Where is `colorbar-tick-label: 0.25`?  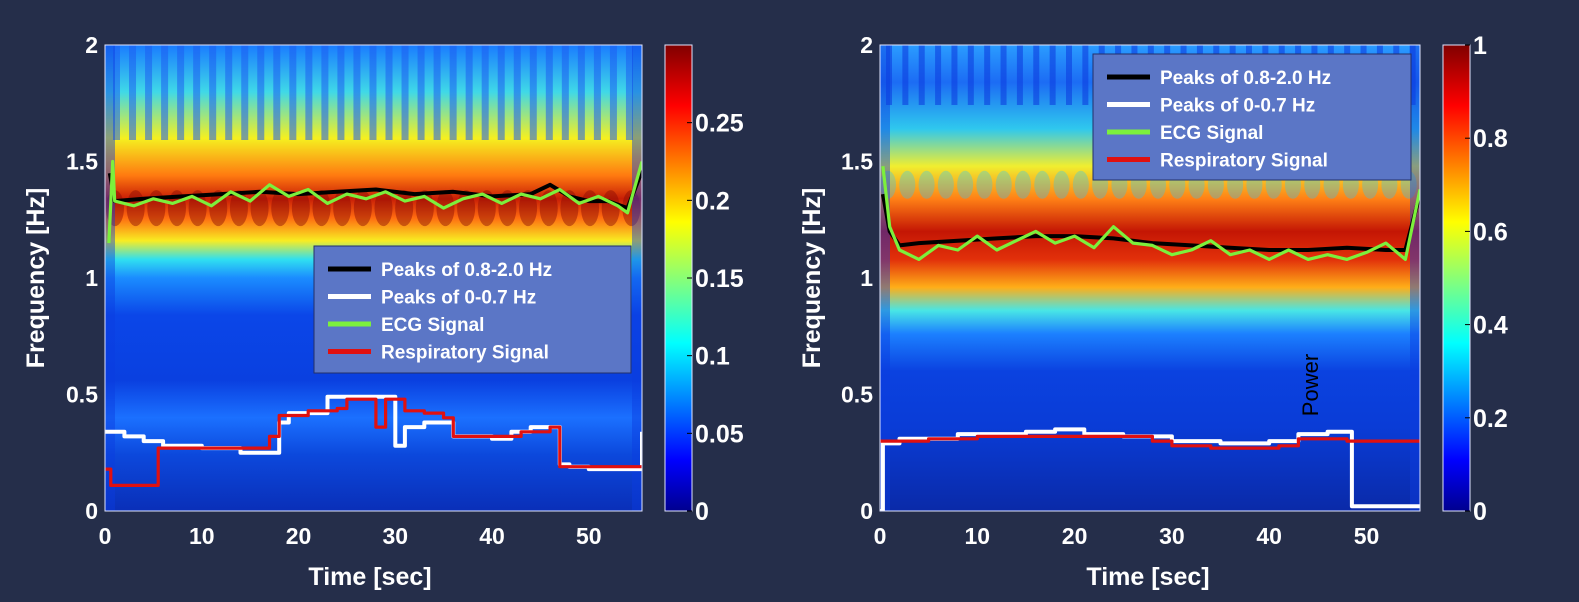 colorbar-tick-label: 0.25 is located at coordinates (719, 124).